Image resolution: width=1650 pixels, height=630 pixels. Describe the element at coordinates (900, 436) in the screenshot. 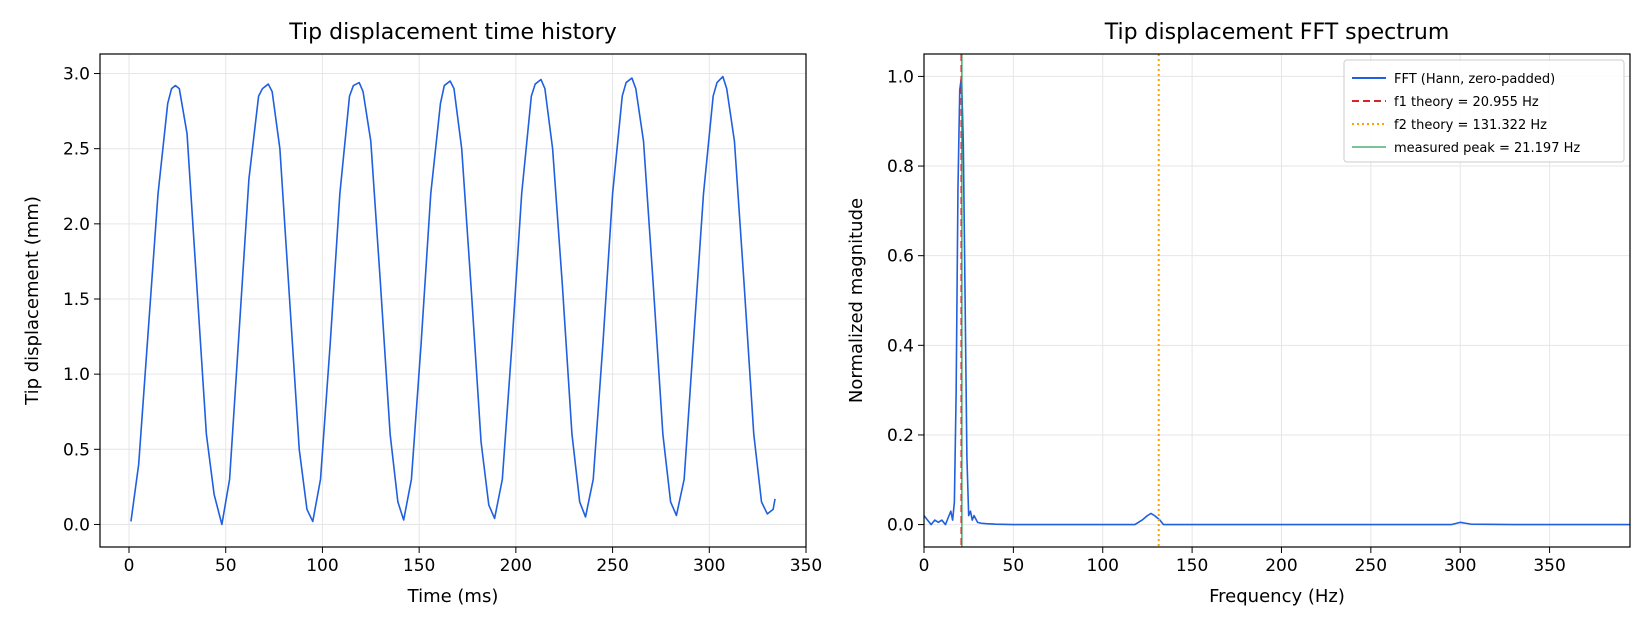

I see `y-tick-label: 0.2` at that location.